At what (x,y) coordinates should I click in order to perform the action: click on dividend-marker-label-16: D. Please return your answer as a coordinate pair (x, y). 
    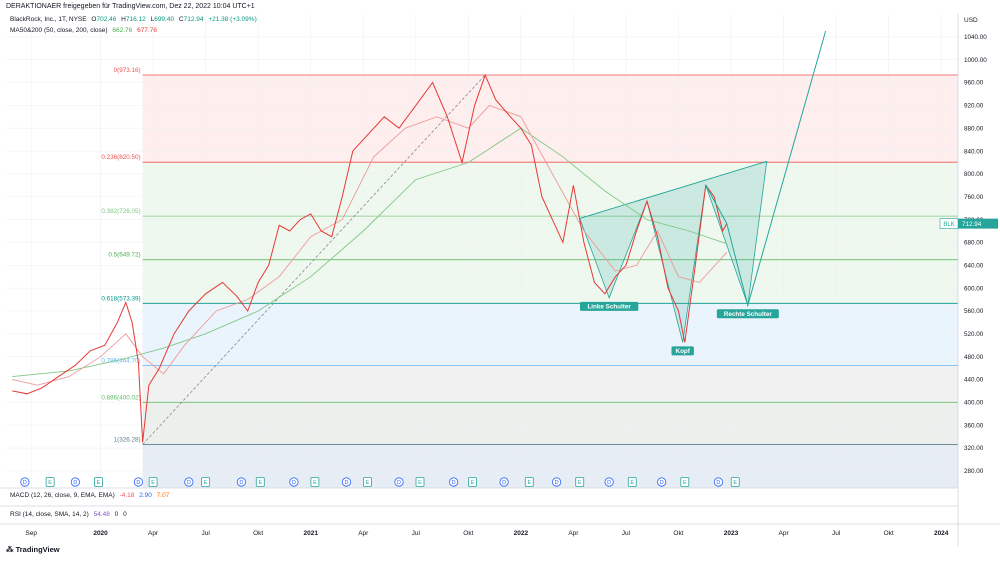
    Looking at the image, I should click on (454, 483).